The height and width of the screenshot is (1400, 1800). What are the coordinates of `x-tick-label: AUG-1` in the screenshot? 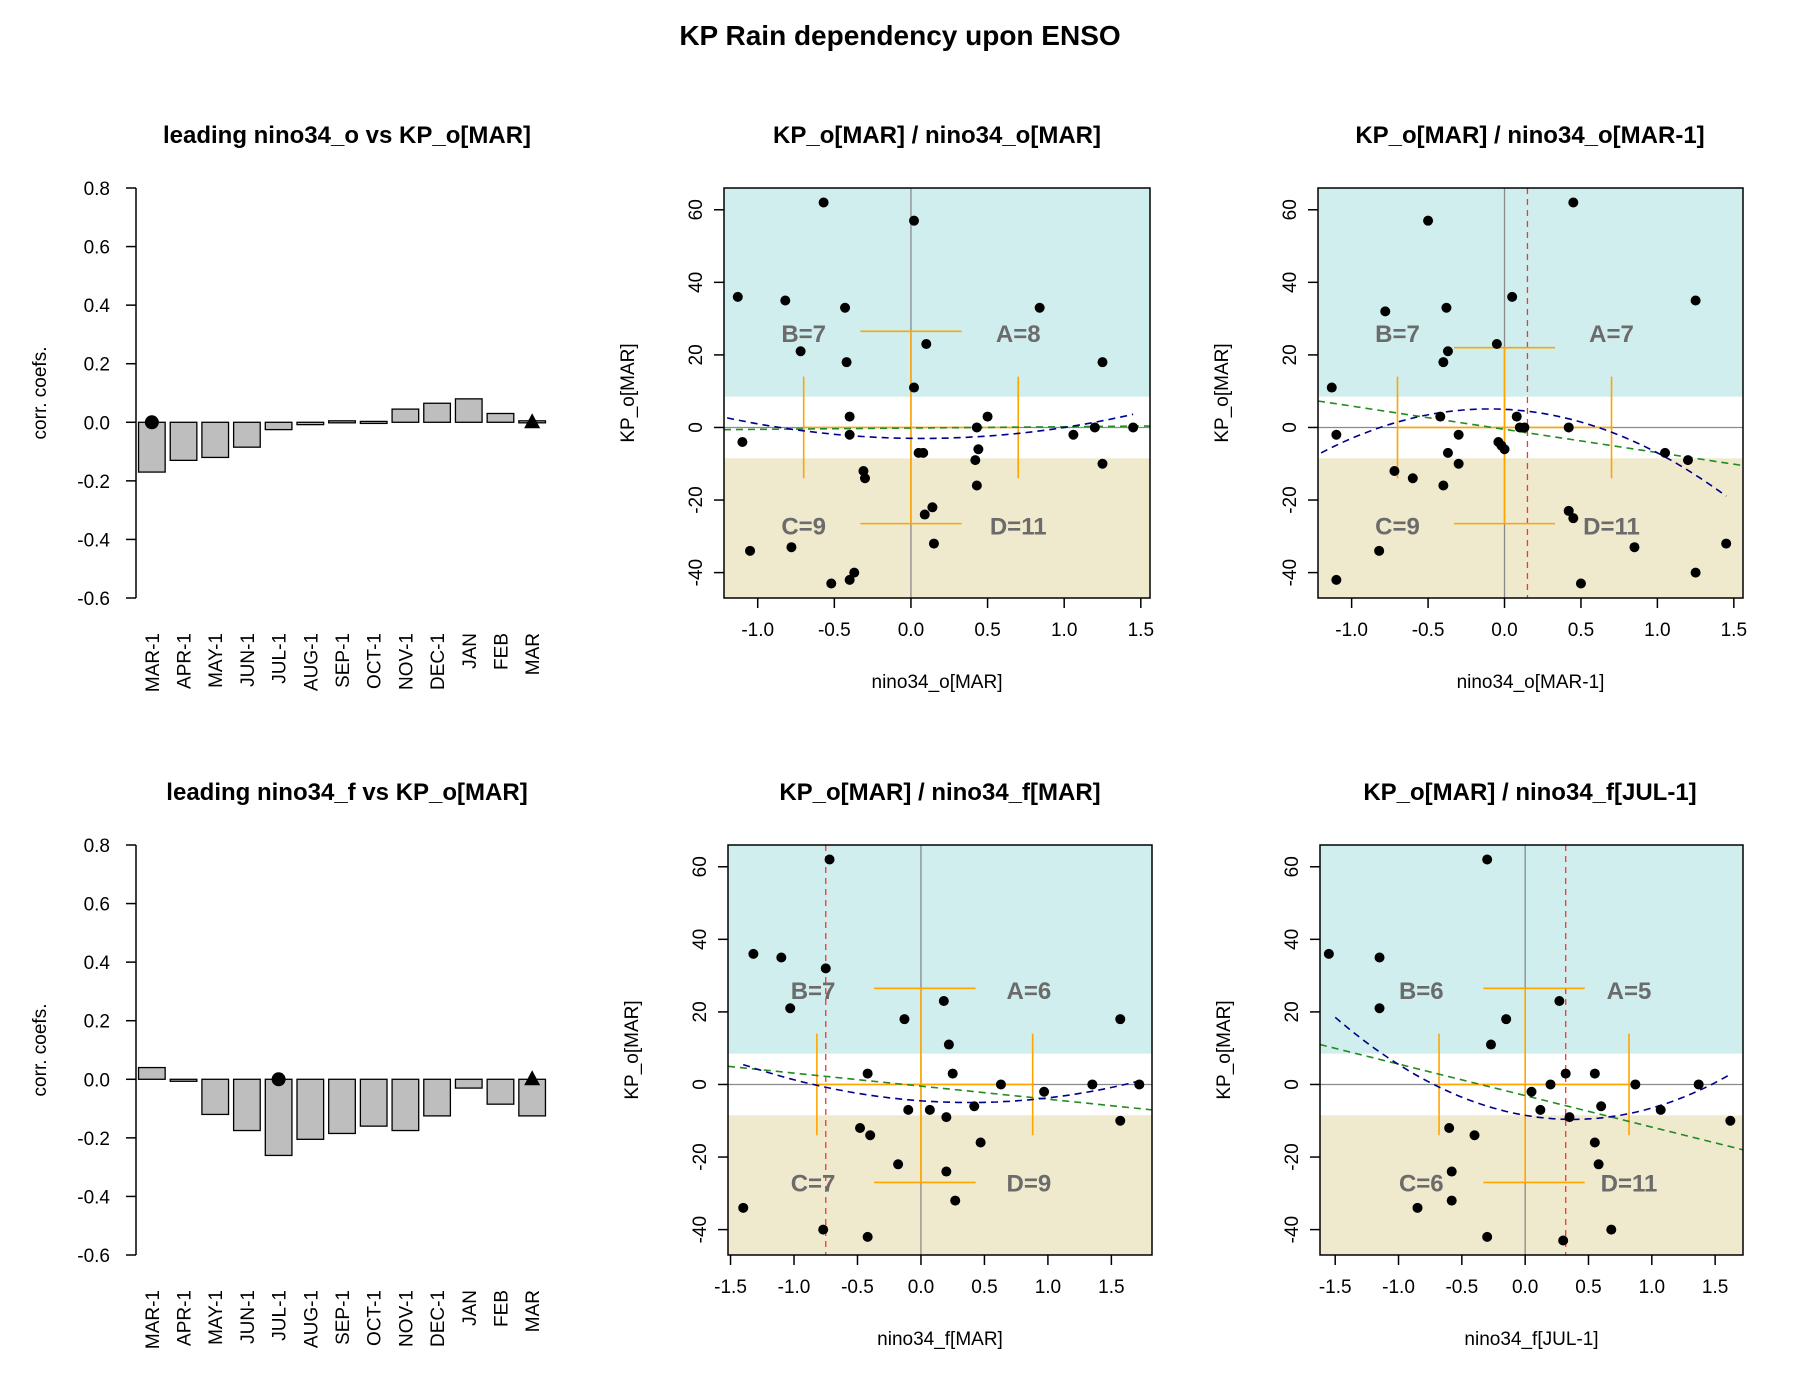 It's located at (311, 662).